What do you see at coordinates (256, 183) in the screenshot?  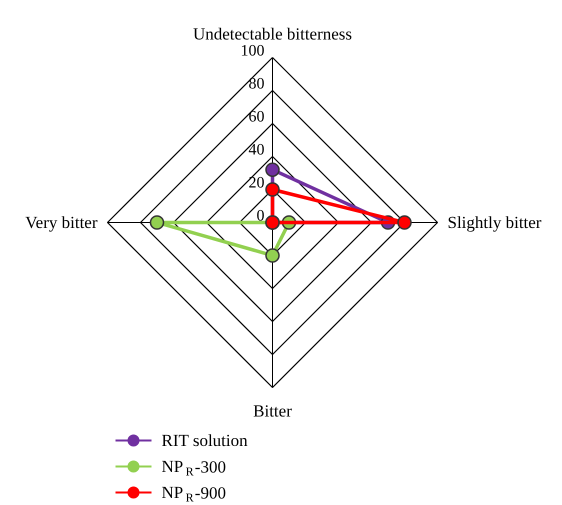 I see `y-tick-label: 20` at bounding box center [256, 183].